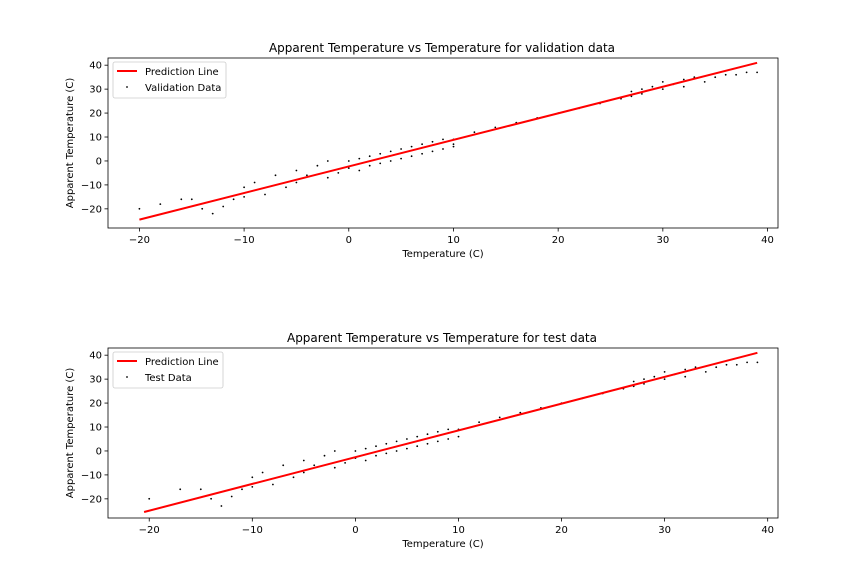 The height and width of the screenshot is (580, 864). What do you see at coordinates (169, 80) in the screenshot?
I see `legend-box` at bounding box center [169, 80].